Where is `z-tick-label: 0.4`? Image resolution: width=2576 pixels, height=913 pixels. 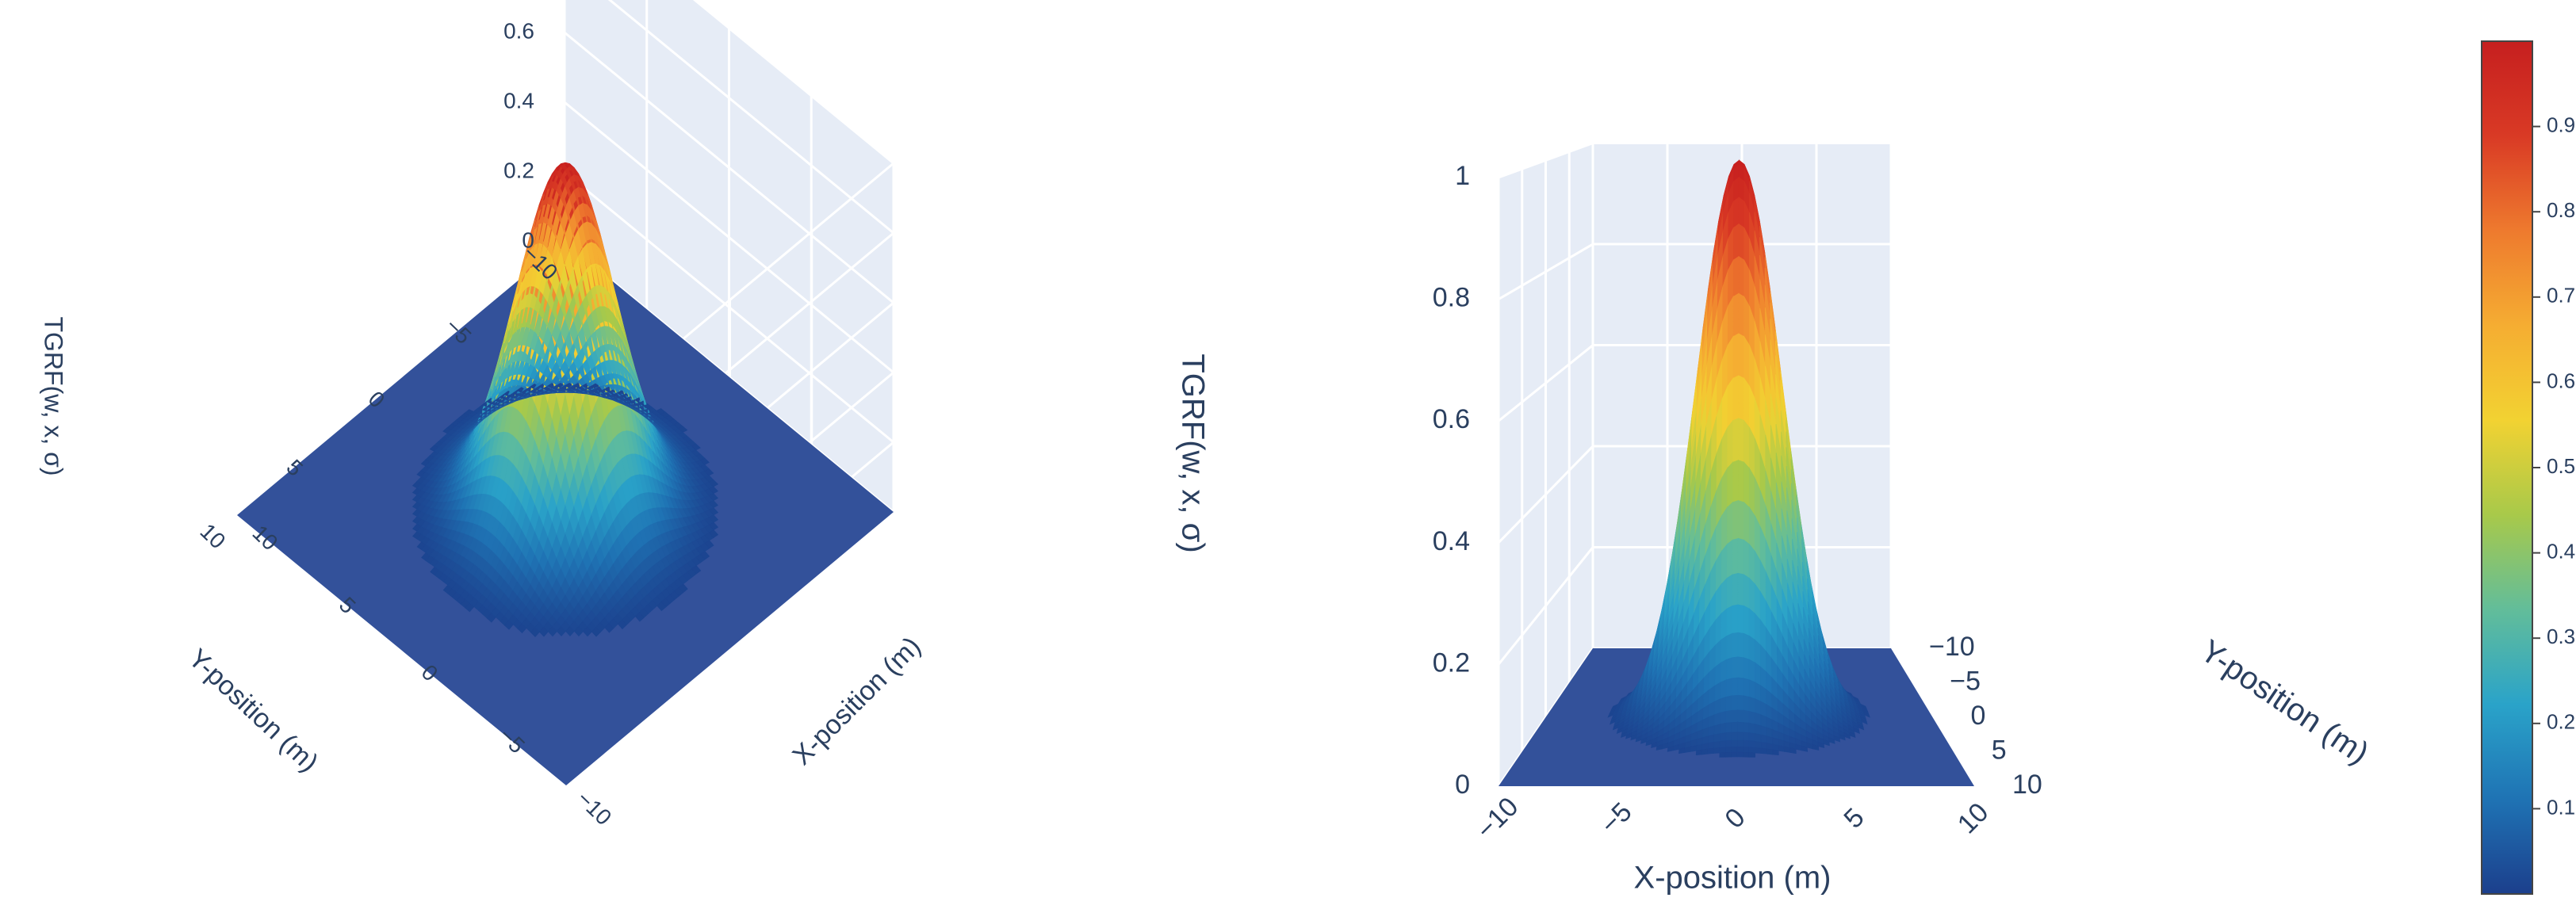 z-tick-label: 0.4 is located at coordinates (1451, 541).